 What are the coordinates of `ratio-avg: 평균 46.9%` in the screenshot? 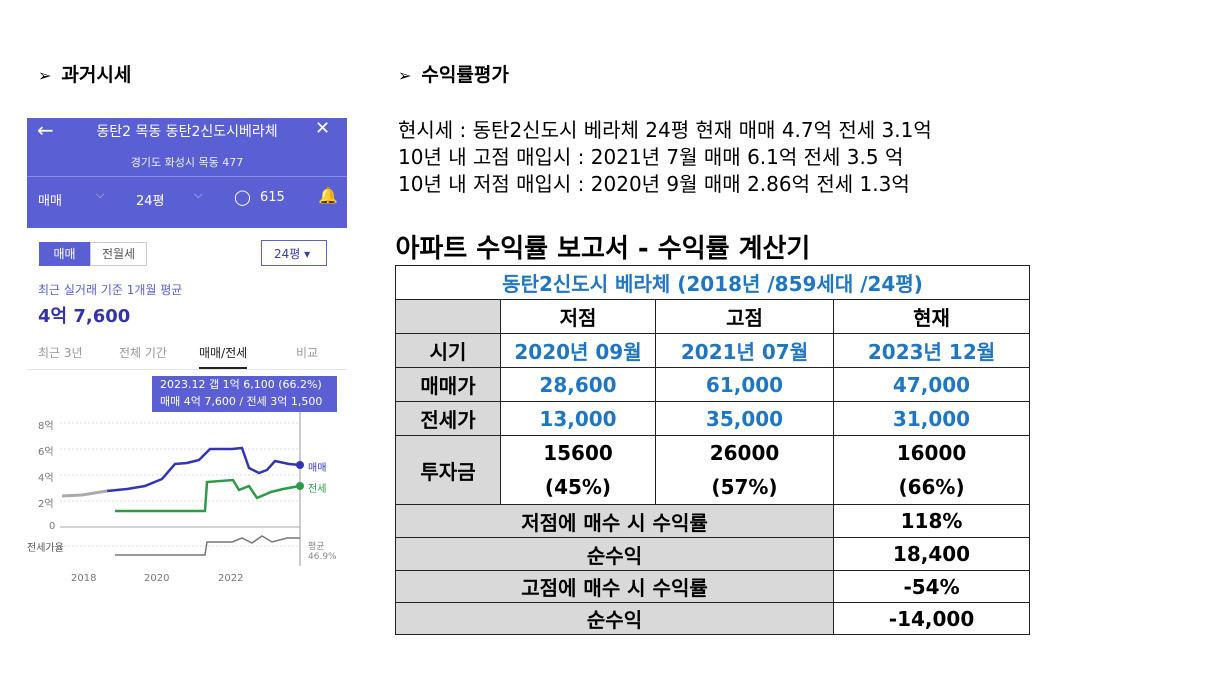 It's located at (322, 552).